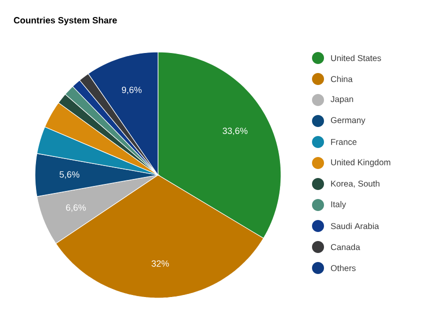 Image resolution: width=443 pixels, height=321 pixels. I want to click on legend-label: France, so click(343, 142).